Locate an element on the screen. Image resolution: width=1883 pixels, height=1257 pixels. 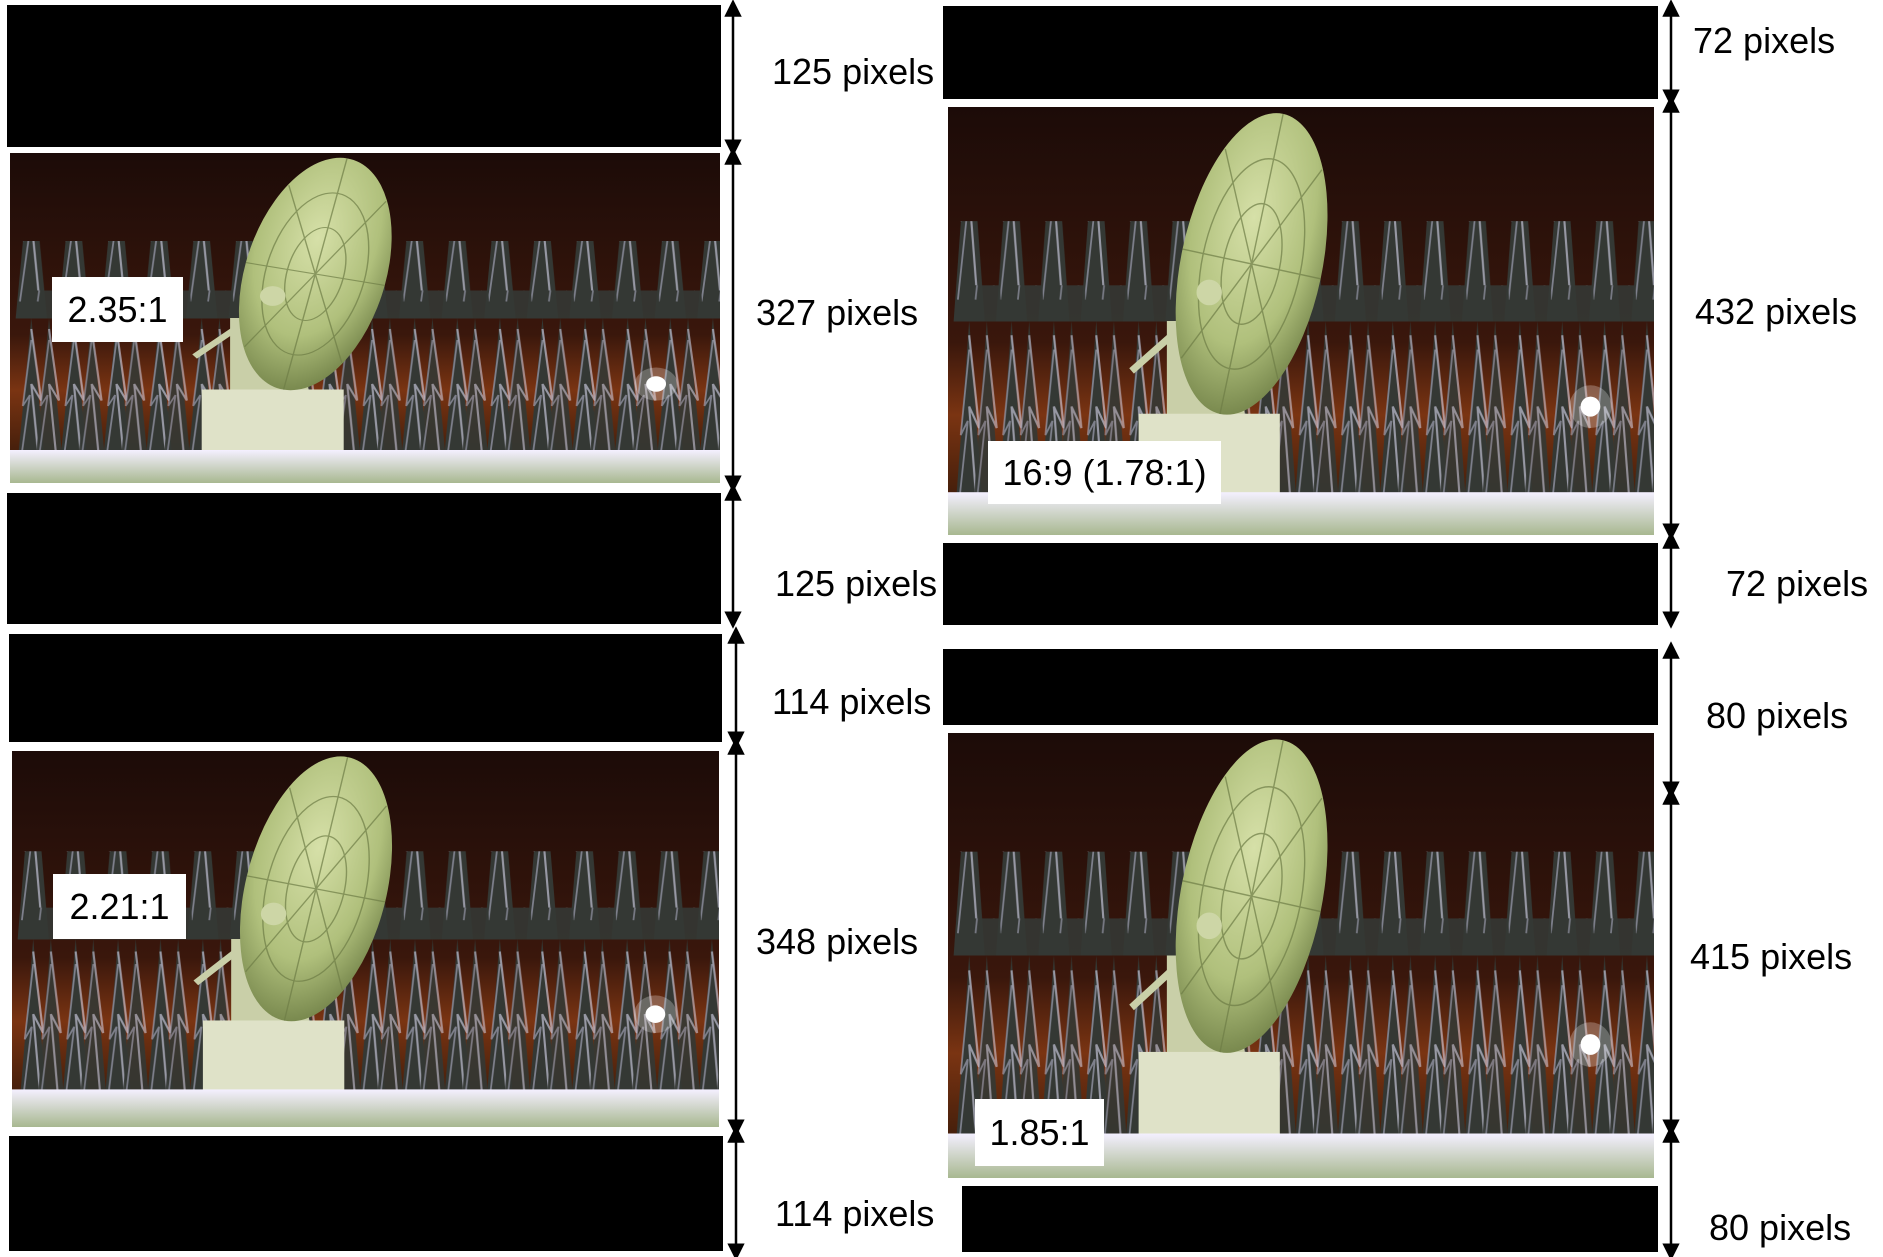
ratio-label: 2.21:1 is located at coordinates (119, 906).